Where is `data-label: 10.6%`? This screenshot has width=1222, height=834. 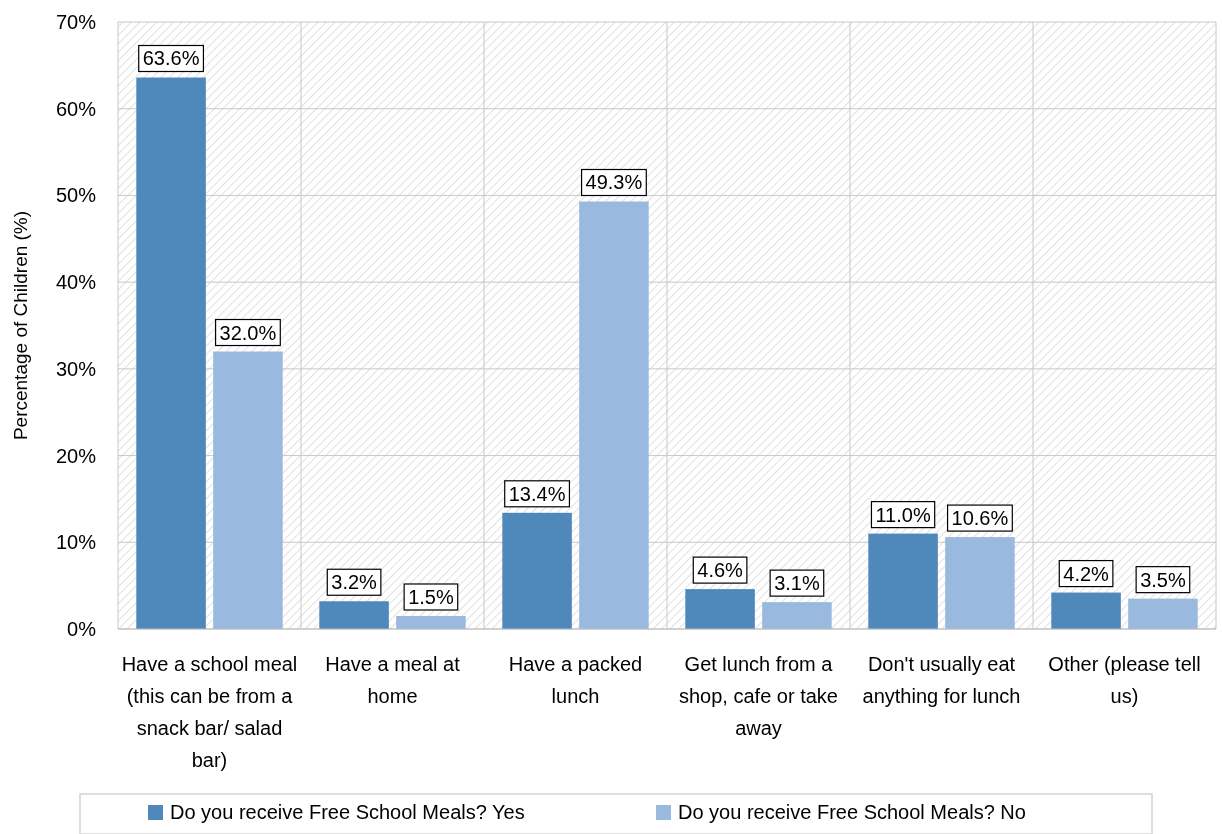 data-label: 10.6% is located at coordinates (980, 518).